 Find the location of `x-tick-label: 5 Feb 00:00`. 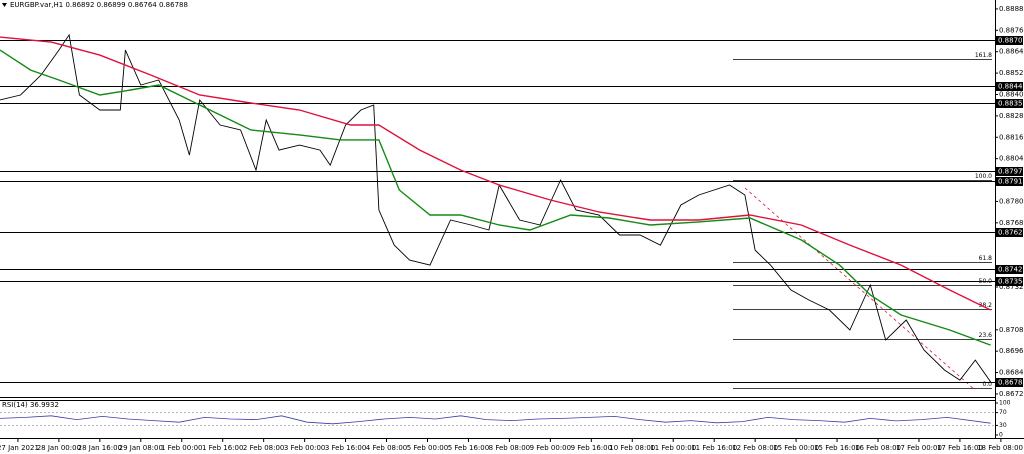

x-tick-label: 5 Feb 00:00 is located at coordinates (427, 448).